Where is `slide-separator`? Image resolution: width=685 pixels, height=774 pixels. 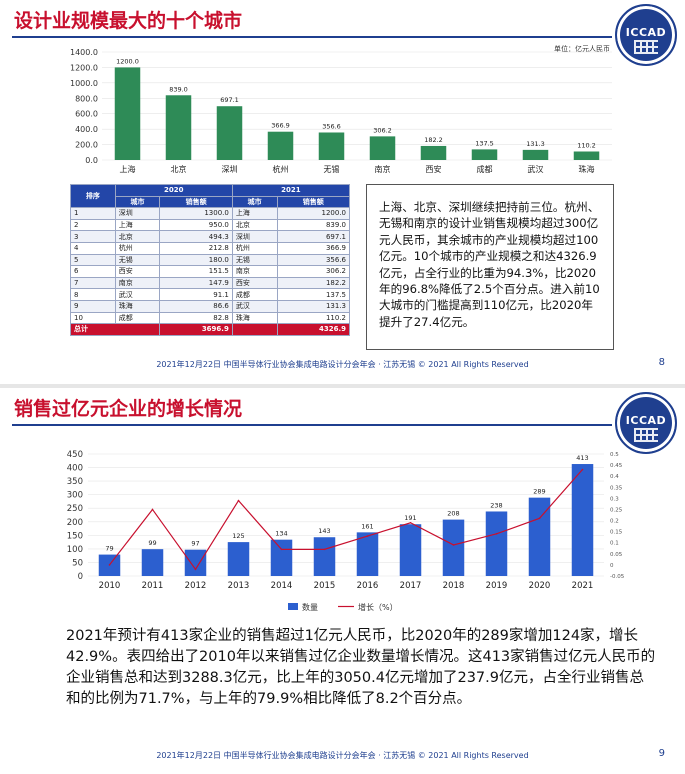
slide-separator is located at coordinates (342, 386).